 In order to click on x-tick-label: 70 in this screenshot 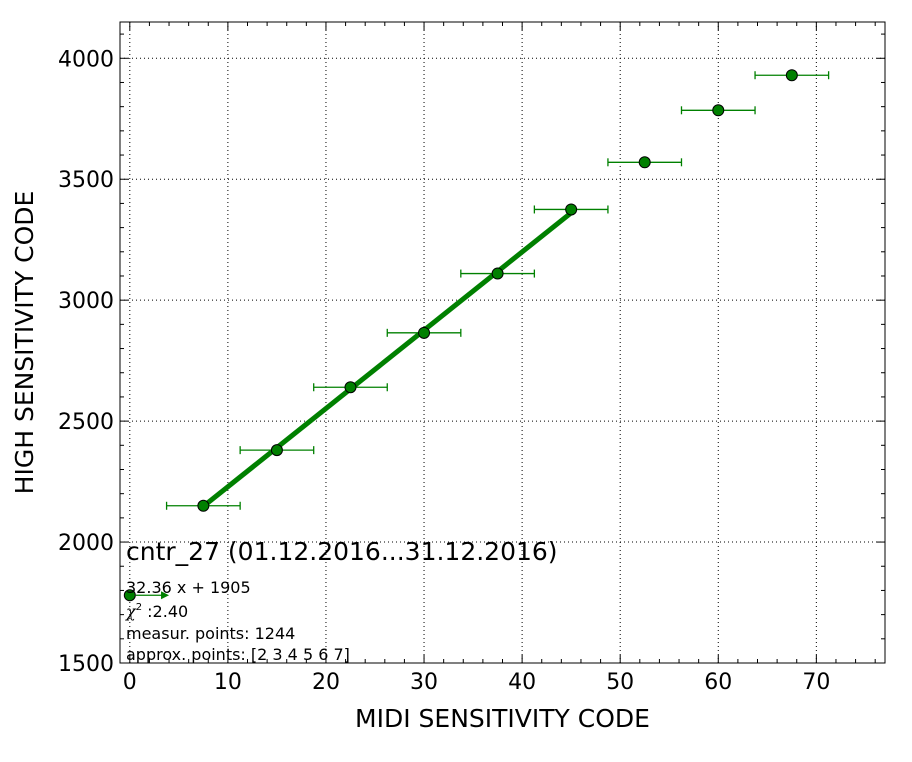, I will do `click(816, 682)`.